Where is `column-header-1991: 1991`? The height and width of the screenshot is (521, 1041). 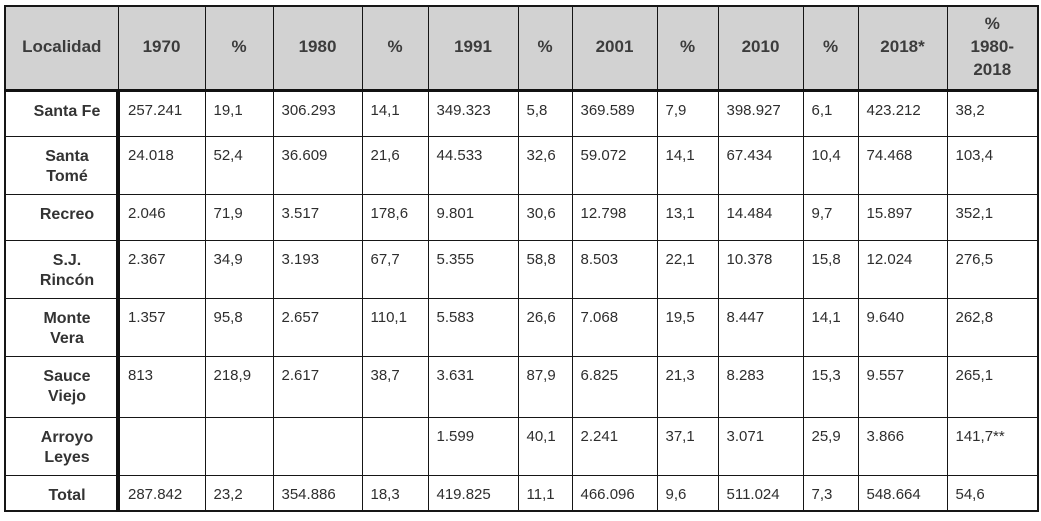 column-header-1991: 1991 is located at coordinates (473, 48).